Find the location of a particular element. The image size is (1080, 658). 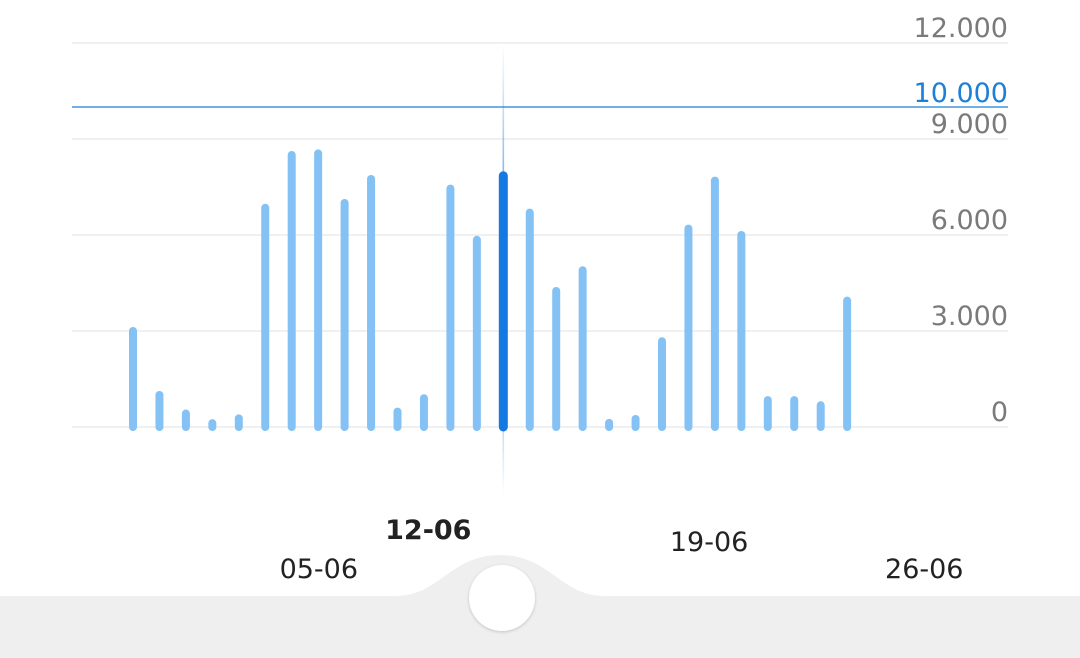

date-label-selected: 12-06 is located at coordinates (428, 530).